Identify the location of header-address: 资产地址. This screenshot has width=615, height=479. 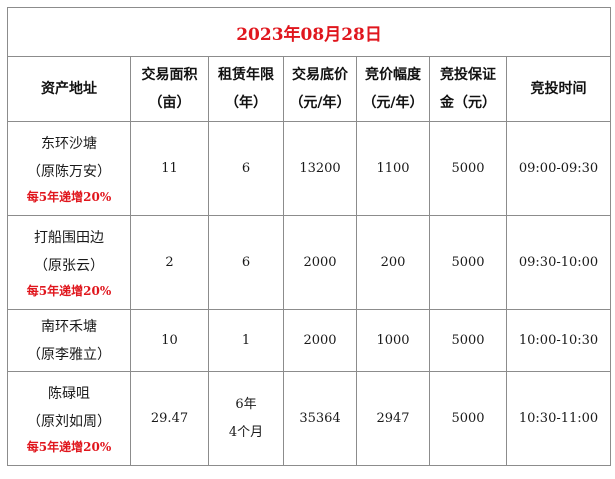
(69, 89).